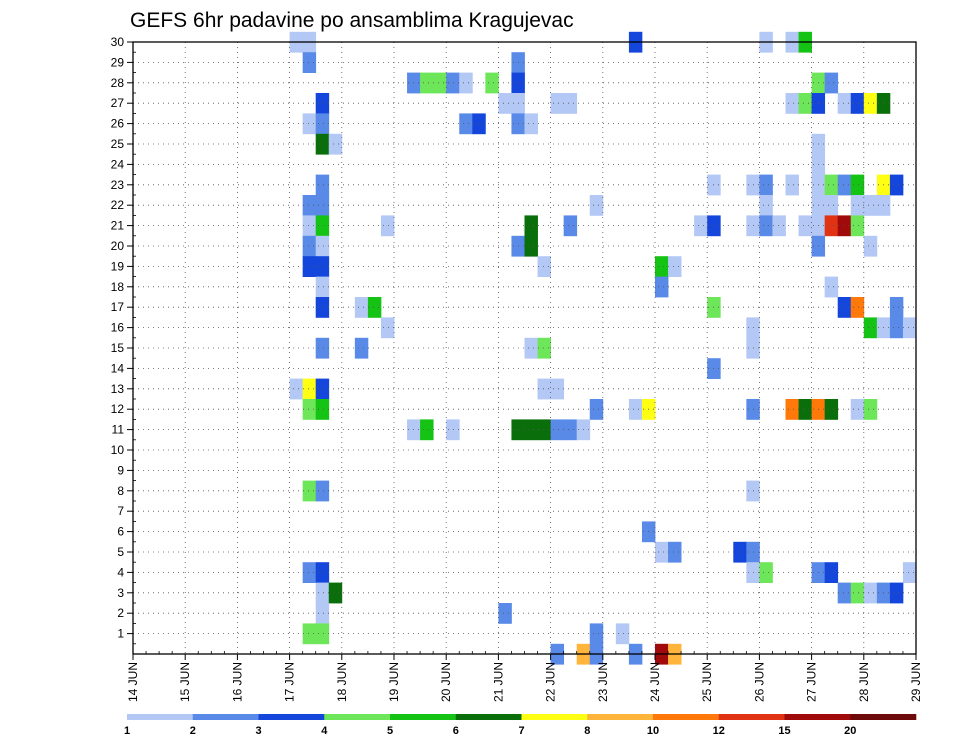  I want to click on legend-label: 12, so click(719, 731).